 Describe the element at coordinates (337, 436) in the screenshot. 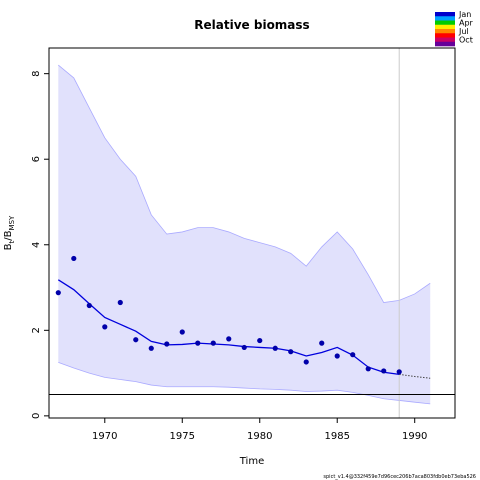

I see `x-tick-label: 1985` at that location.